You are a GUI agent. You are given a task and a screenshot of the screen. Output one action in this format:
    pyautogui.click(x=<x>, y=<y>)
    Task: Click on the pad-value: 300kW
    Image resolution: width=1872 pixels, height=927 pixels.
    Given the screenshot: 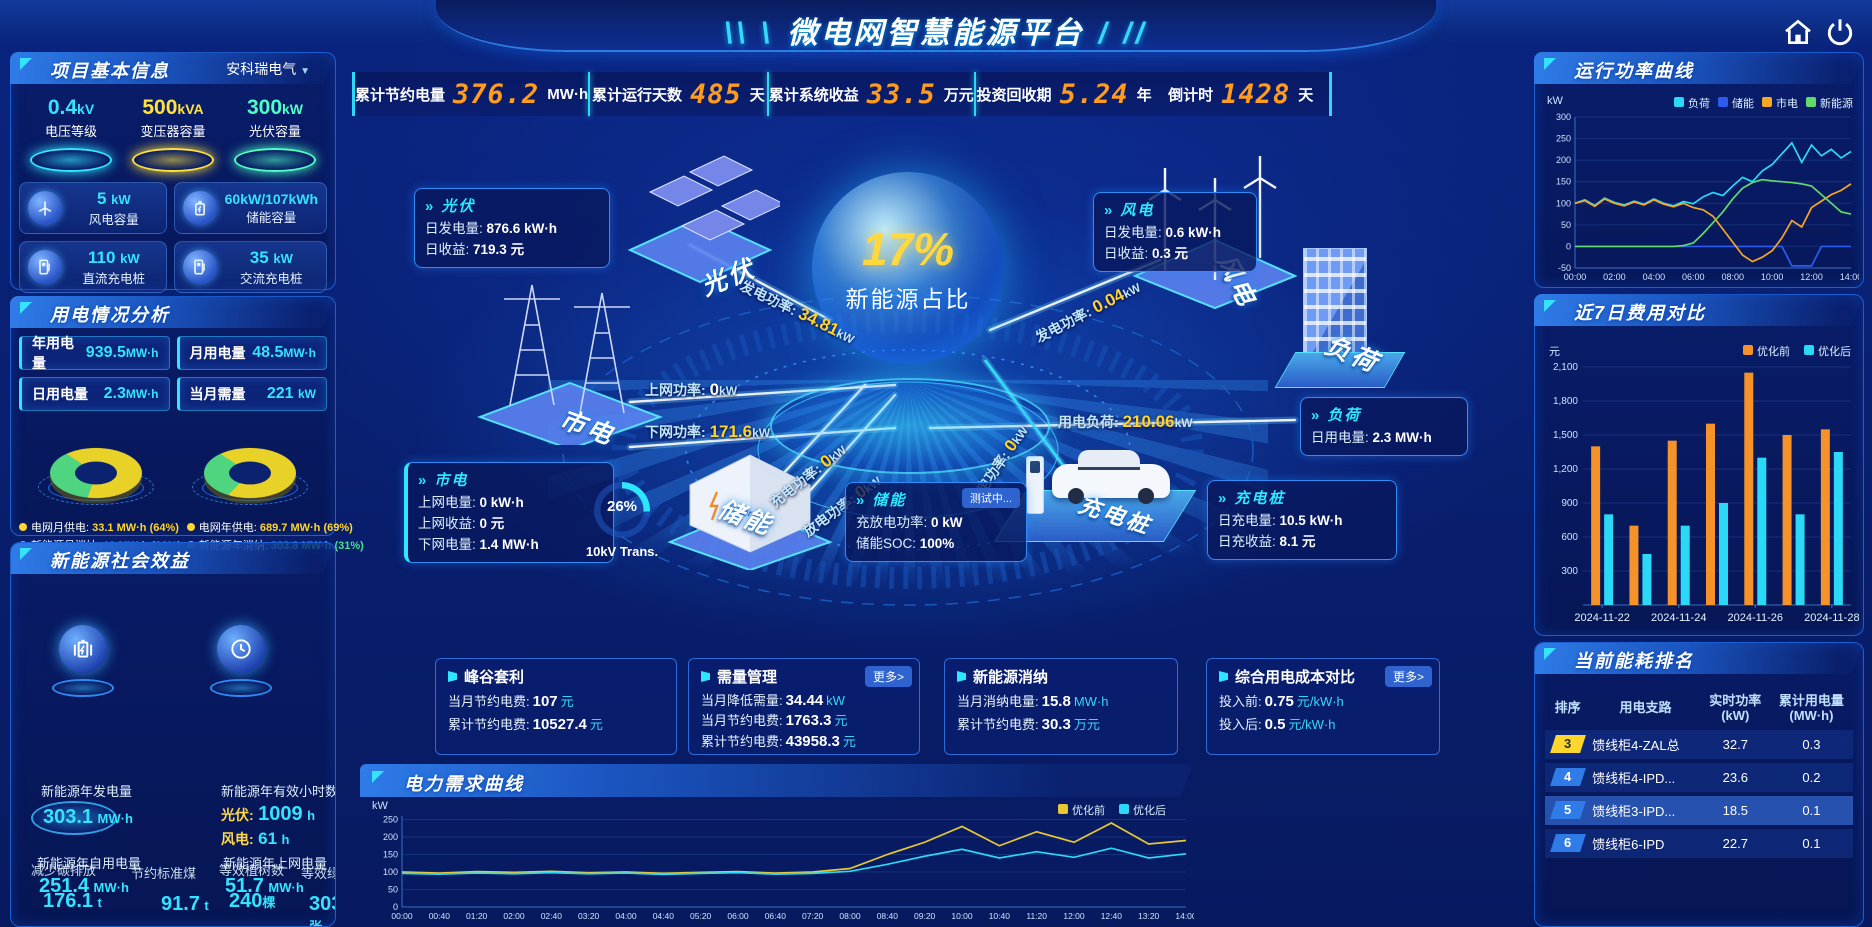 What is the action you would take?
    pyautogui.click(x=275, y=107)
    